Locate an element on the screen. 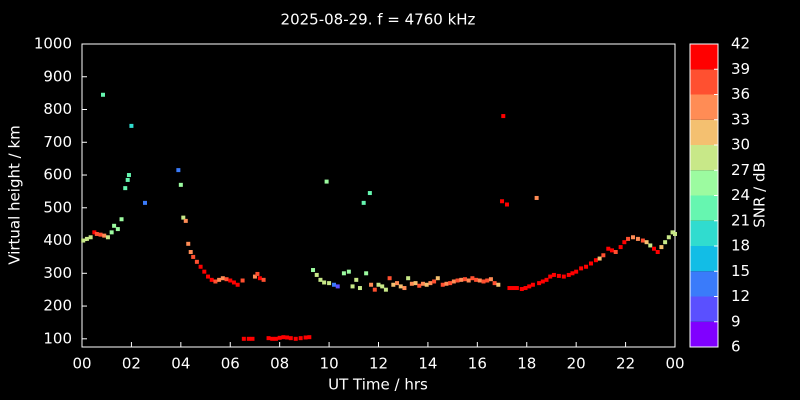  x-tick-label: 14 is located at coordinates (427, 364).